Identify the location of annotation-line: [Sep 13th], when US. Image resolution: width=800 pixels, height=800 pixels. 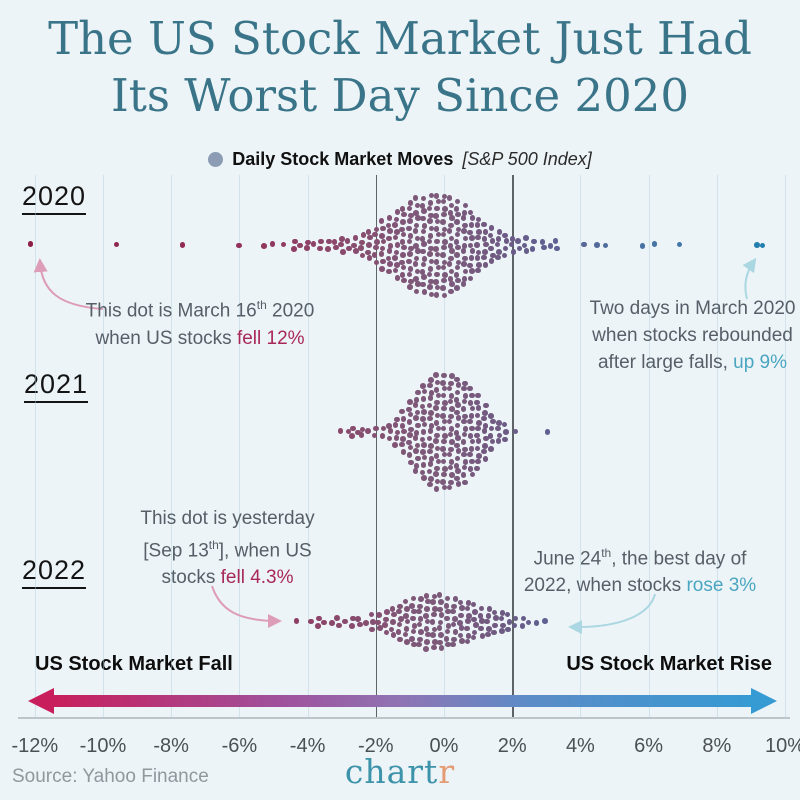
(227, 550).